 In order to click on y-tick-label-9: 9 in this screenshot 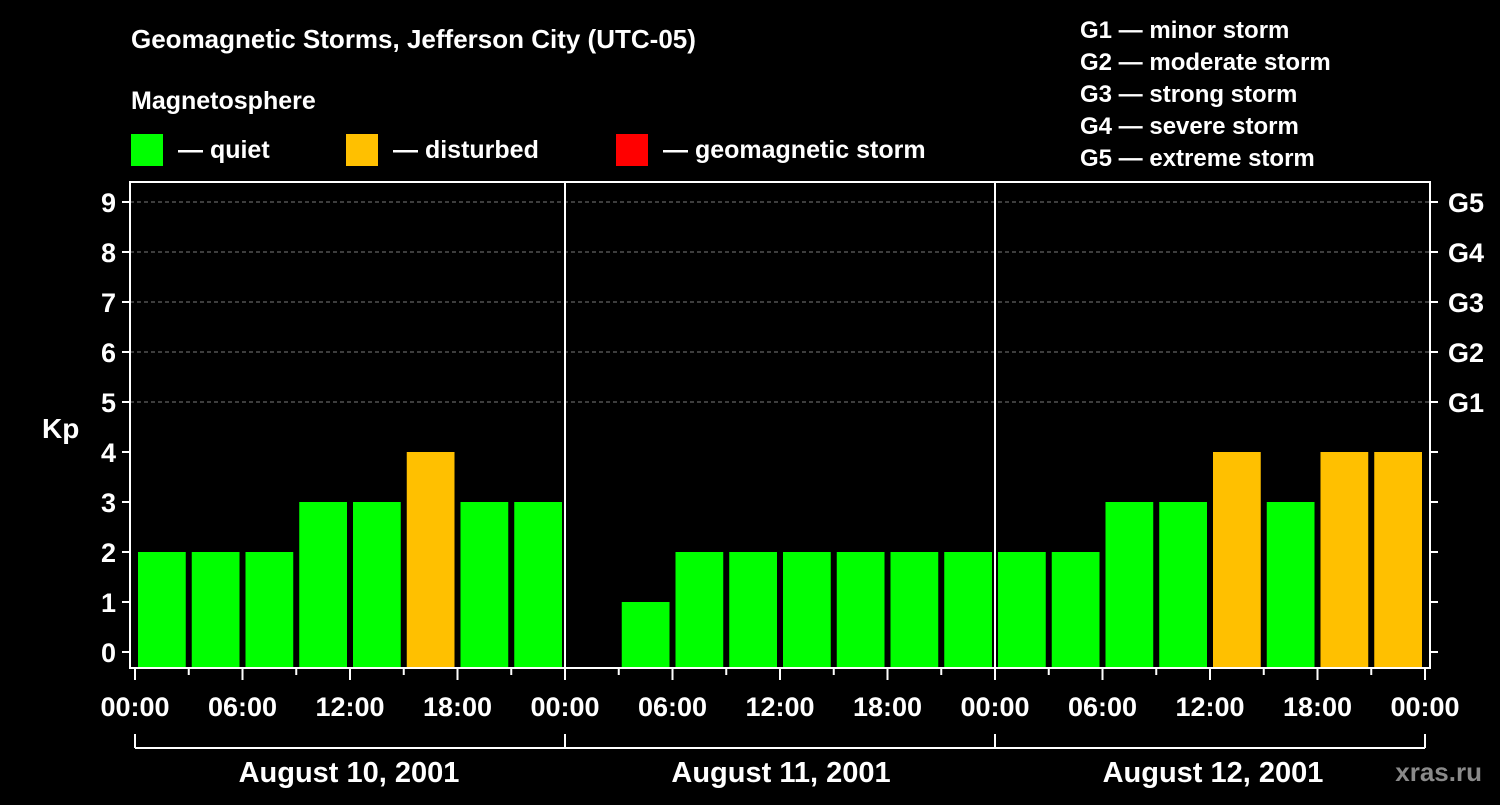, I will do `click(108, 203)`.